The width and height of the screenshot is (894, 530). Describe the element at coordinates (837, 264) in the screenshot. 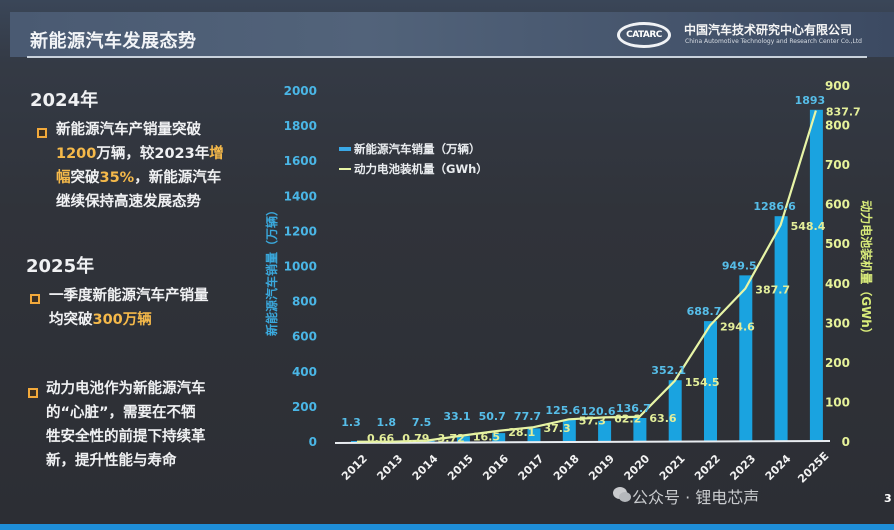

I see `right-axis-ticks: 0 100 200 300 400 500 600 700 800 900` at that location.